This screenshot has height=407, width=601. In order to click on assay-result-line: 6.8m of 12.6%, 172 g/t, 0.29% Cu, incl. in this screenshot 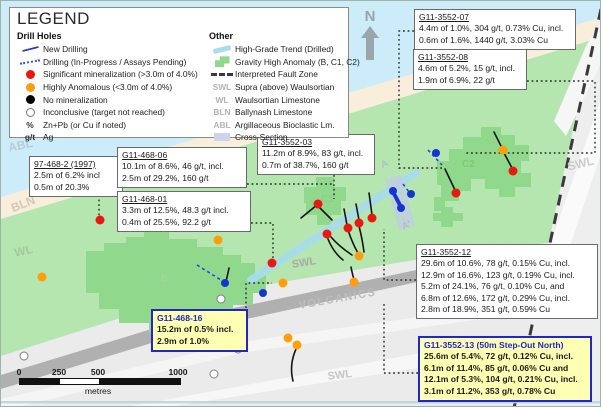, I will do `click(496, 297)`.